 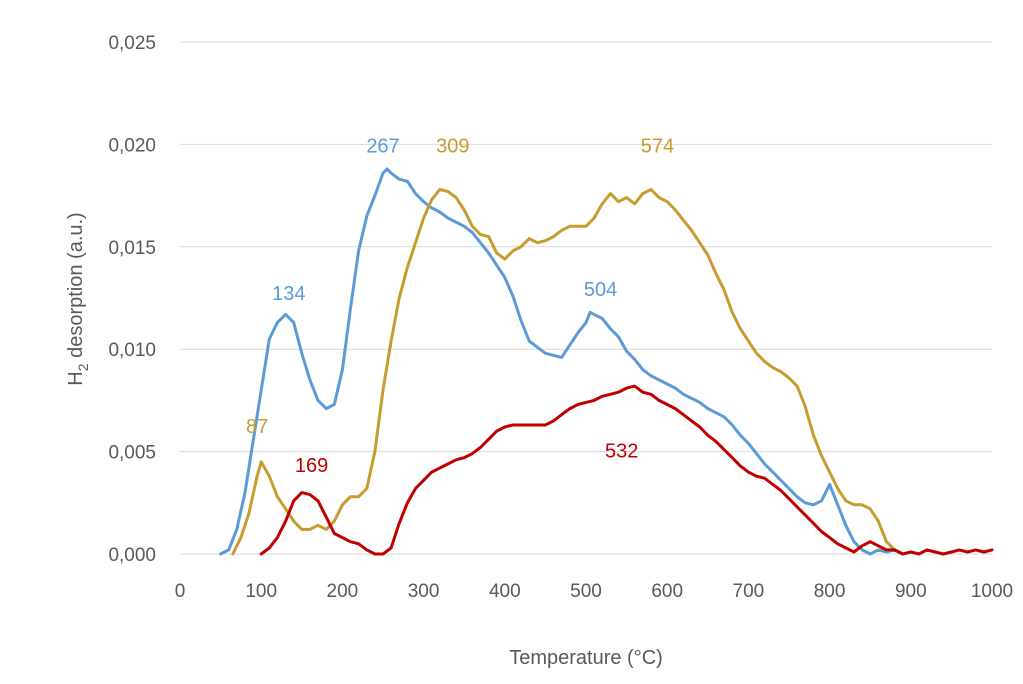 I want to click on x-tick-label: 900, so click(x=911, y=591).